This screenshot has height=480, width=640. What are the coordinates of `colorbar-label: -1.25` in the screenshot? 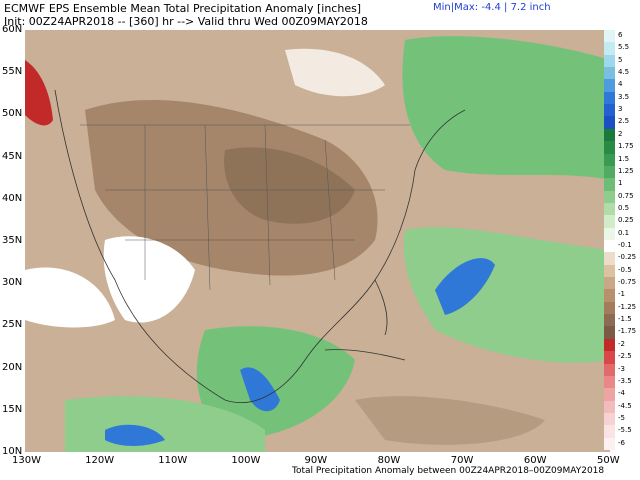 It's located at (627, 306).